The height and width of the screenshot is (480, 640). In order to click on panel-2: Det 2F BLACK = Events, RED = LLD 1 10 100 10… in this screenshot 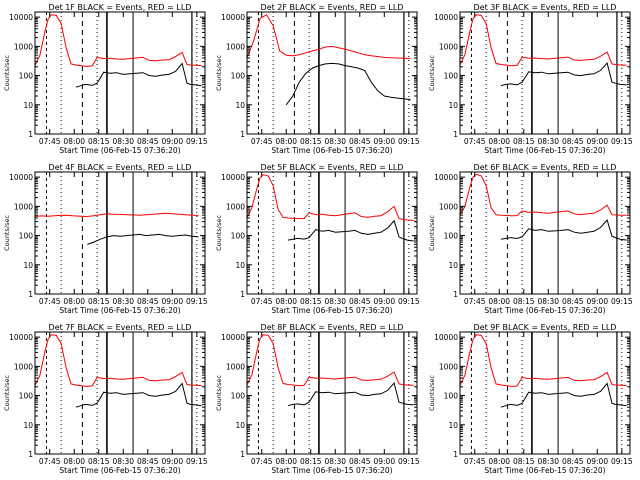, I will do `click(317, 79)`.